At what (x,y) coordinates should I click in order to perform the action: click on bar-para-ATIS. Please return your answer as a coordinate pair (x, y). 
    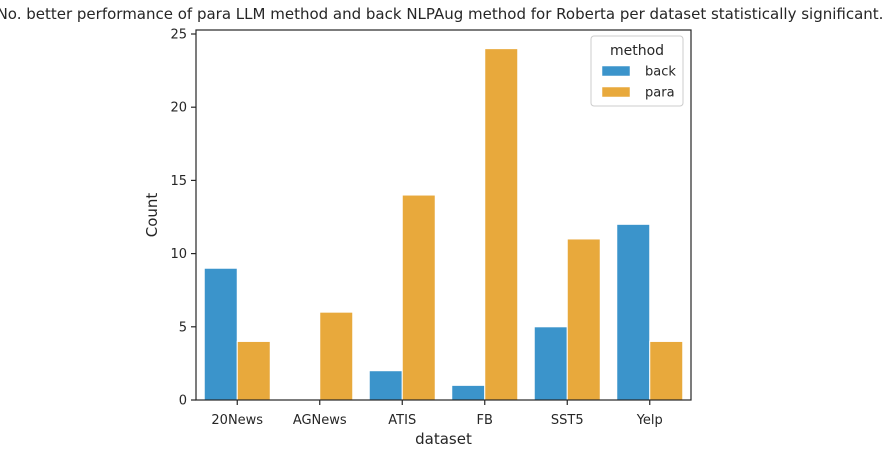
    Looking at the image, I should click on (418, 297).